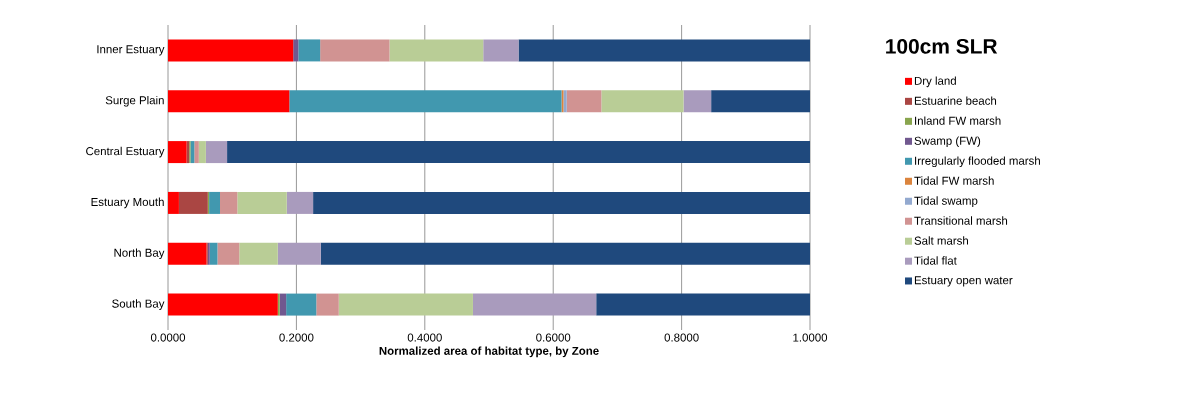  What do you see at coordinates (424, 337) in the screenshot?
I see `x-tick-label: 0.4000` at bounding box center [424, 337].